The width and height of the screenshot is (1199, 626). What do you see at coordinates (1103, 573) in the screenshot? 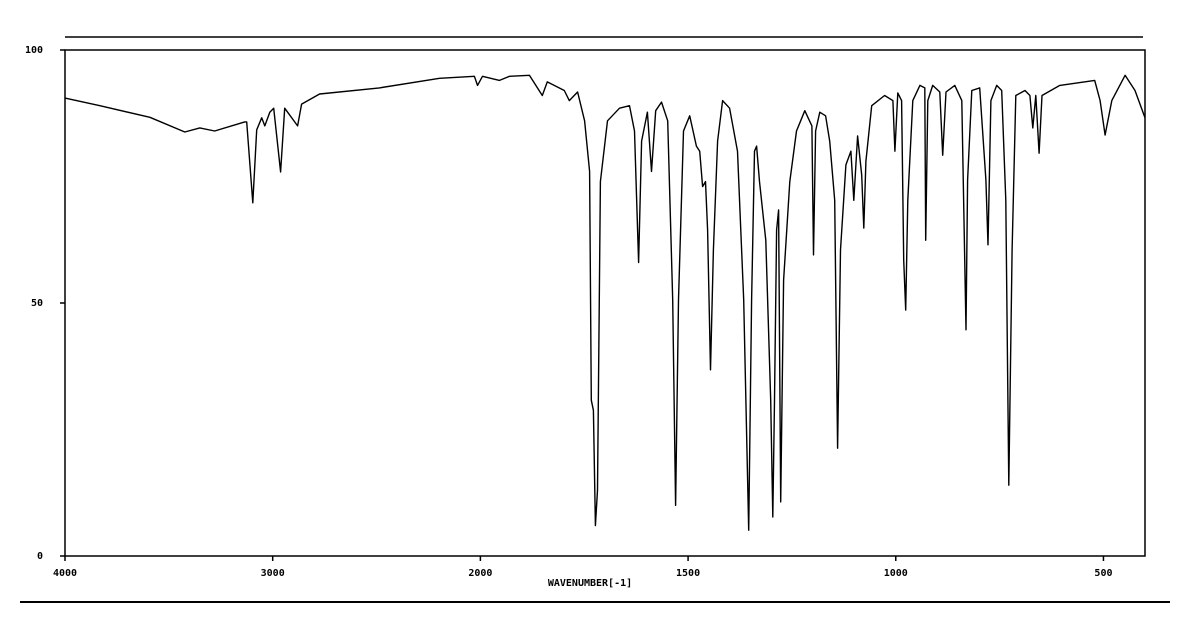
I see `x-tick-label: 500` at bounding box center [1103, 573].